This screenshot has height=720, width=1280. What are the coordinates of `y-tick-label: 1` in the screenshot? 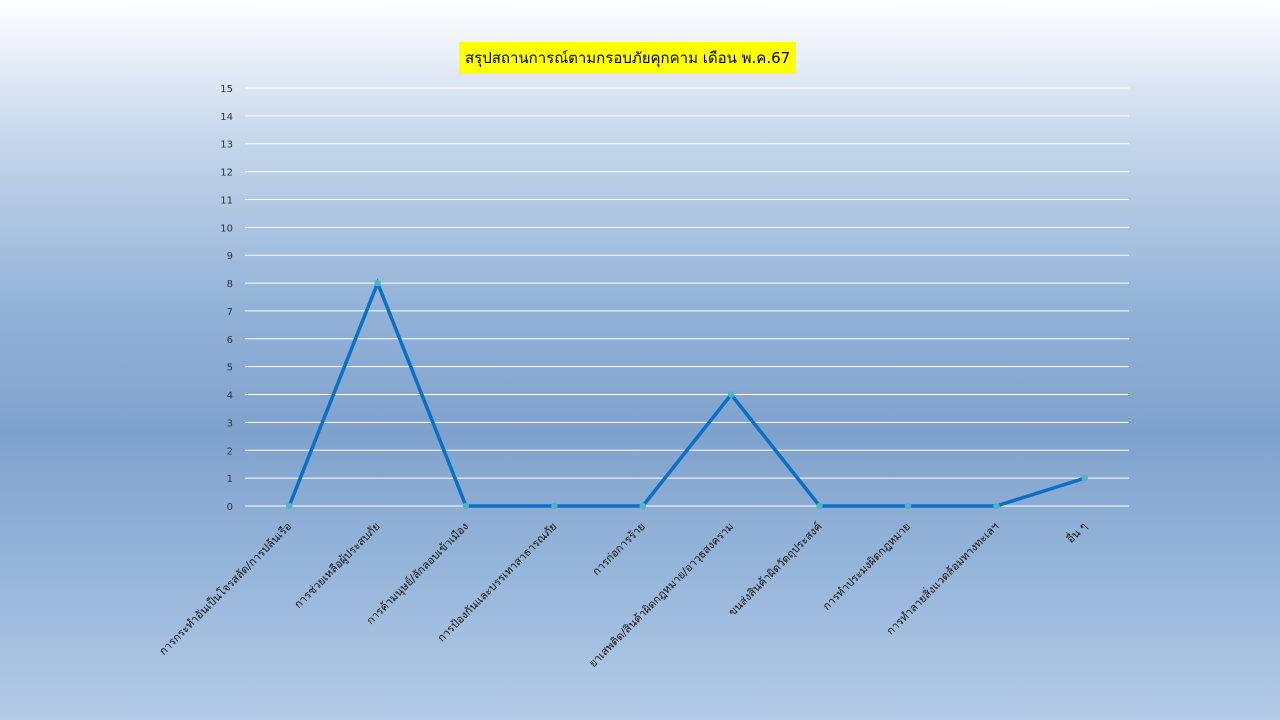 It's located at (230, 479).